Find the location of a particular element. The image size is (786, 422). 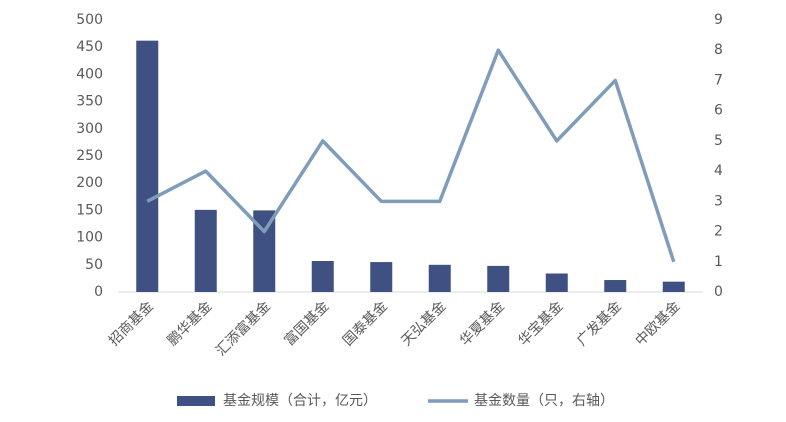

y-tick-label: 50 is located at coordinates (94, 265).